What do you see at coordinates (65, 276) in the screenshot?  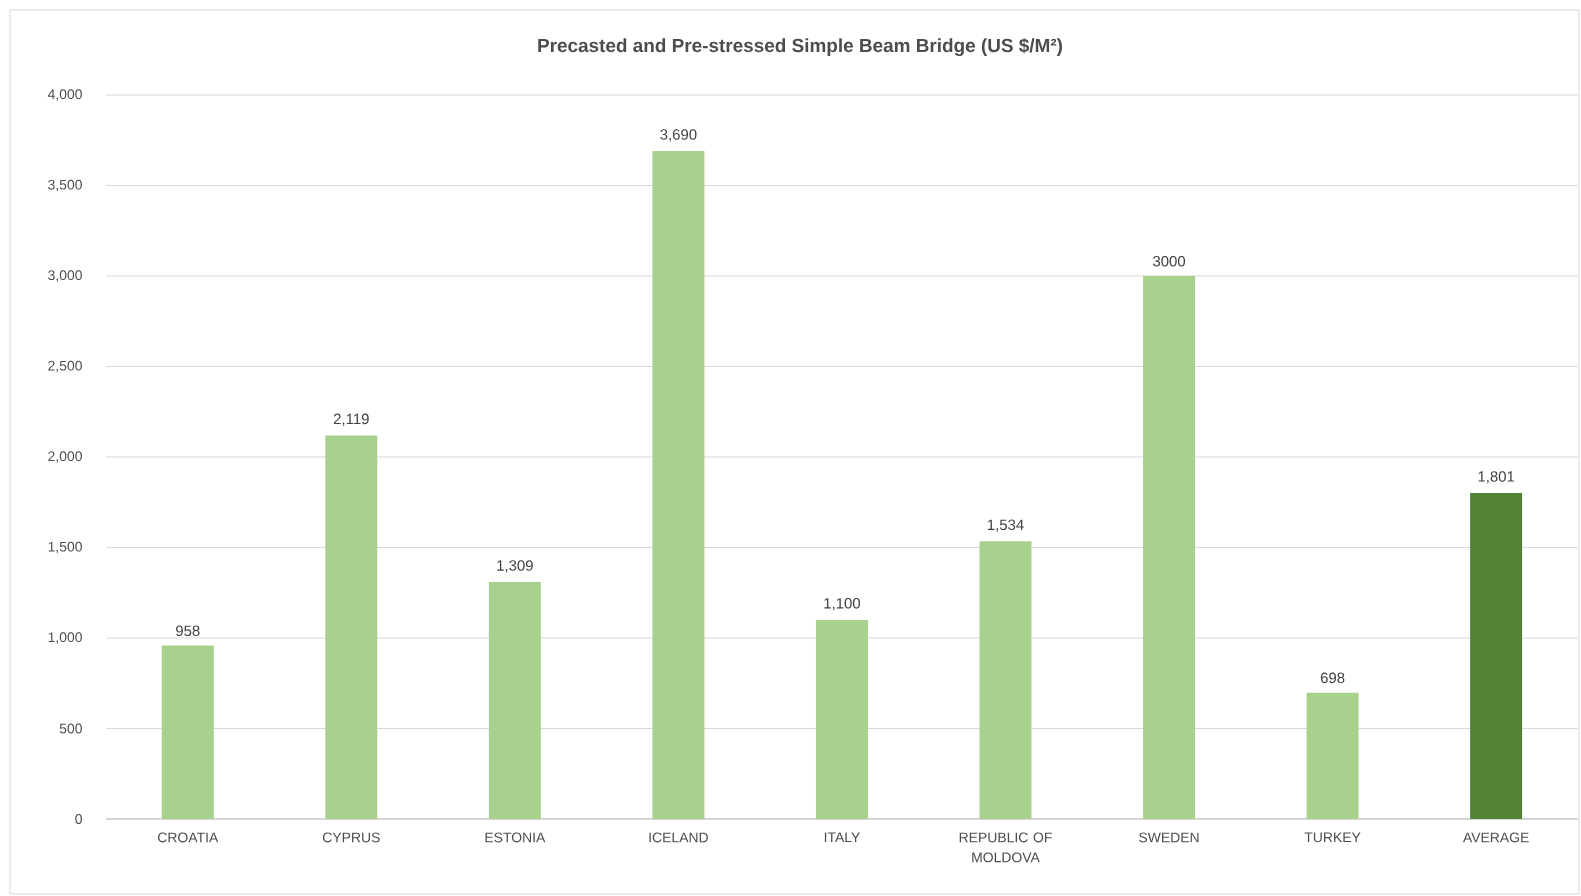 I see `y-tick-label: 3,000` at bounding box center [65, 276].